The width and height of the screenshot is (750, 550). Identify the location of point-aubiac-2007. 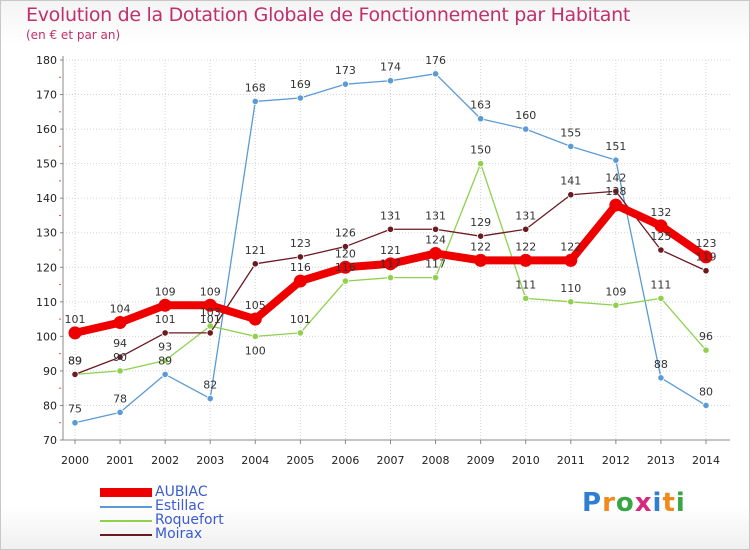
(390, 264).